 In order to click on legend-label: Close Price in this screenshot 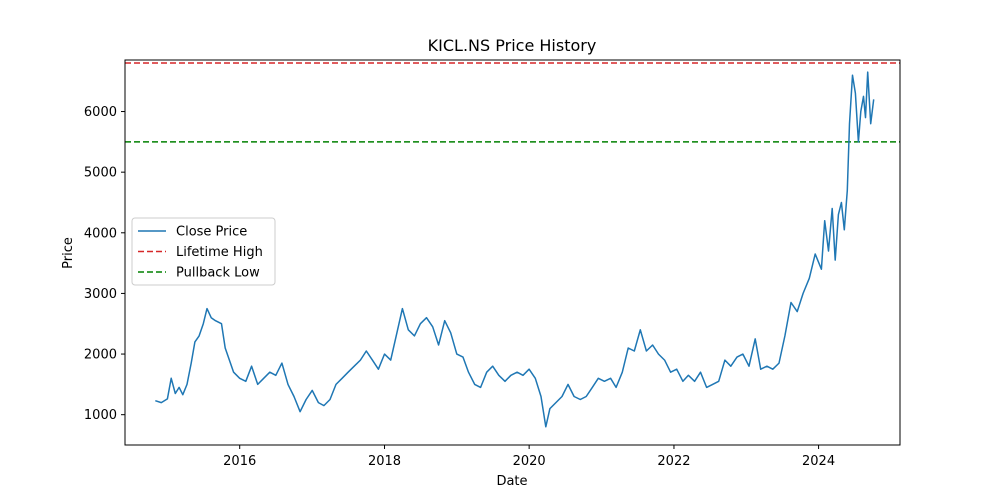, I will do `click(211, 232)`.